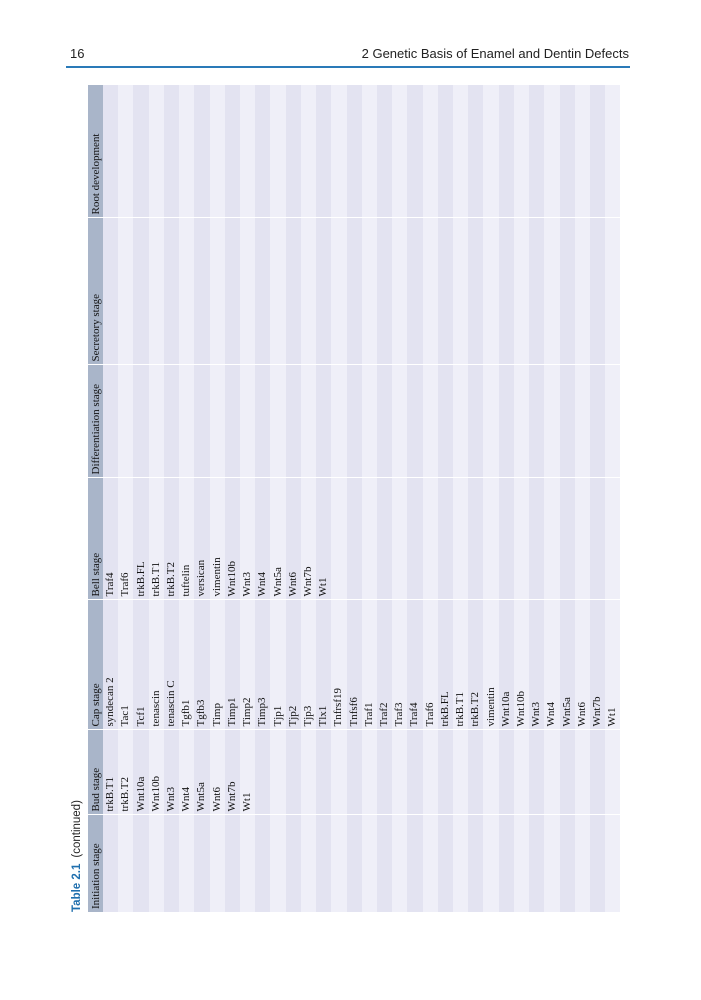  I want to click on table-cell: Wnt3, so click(247, 539).